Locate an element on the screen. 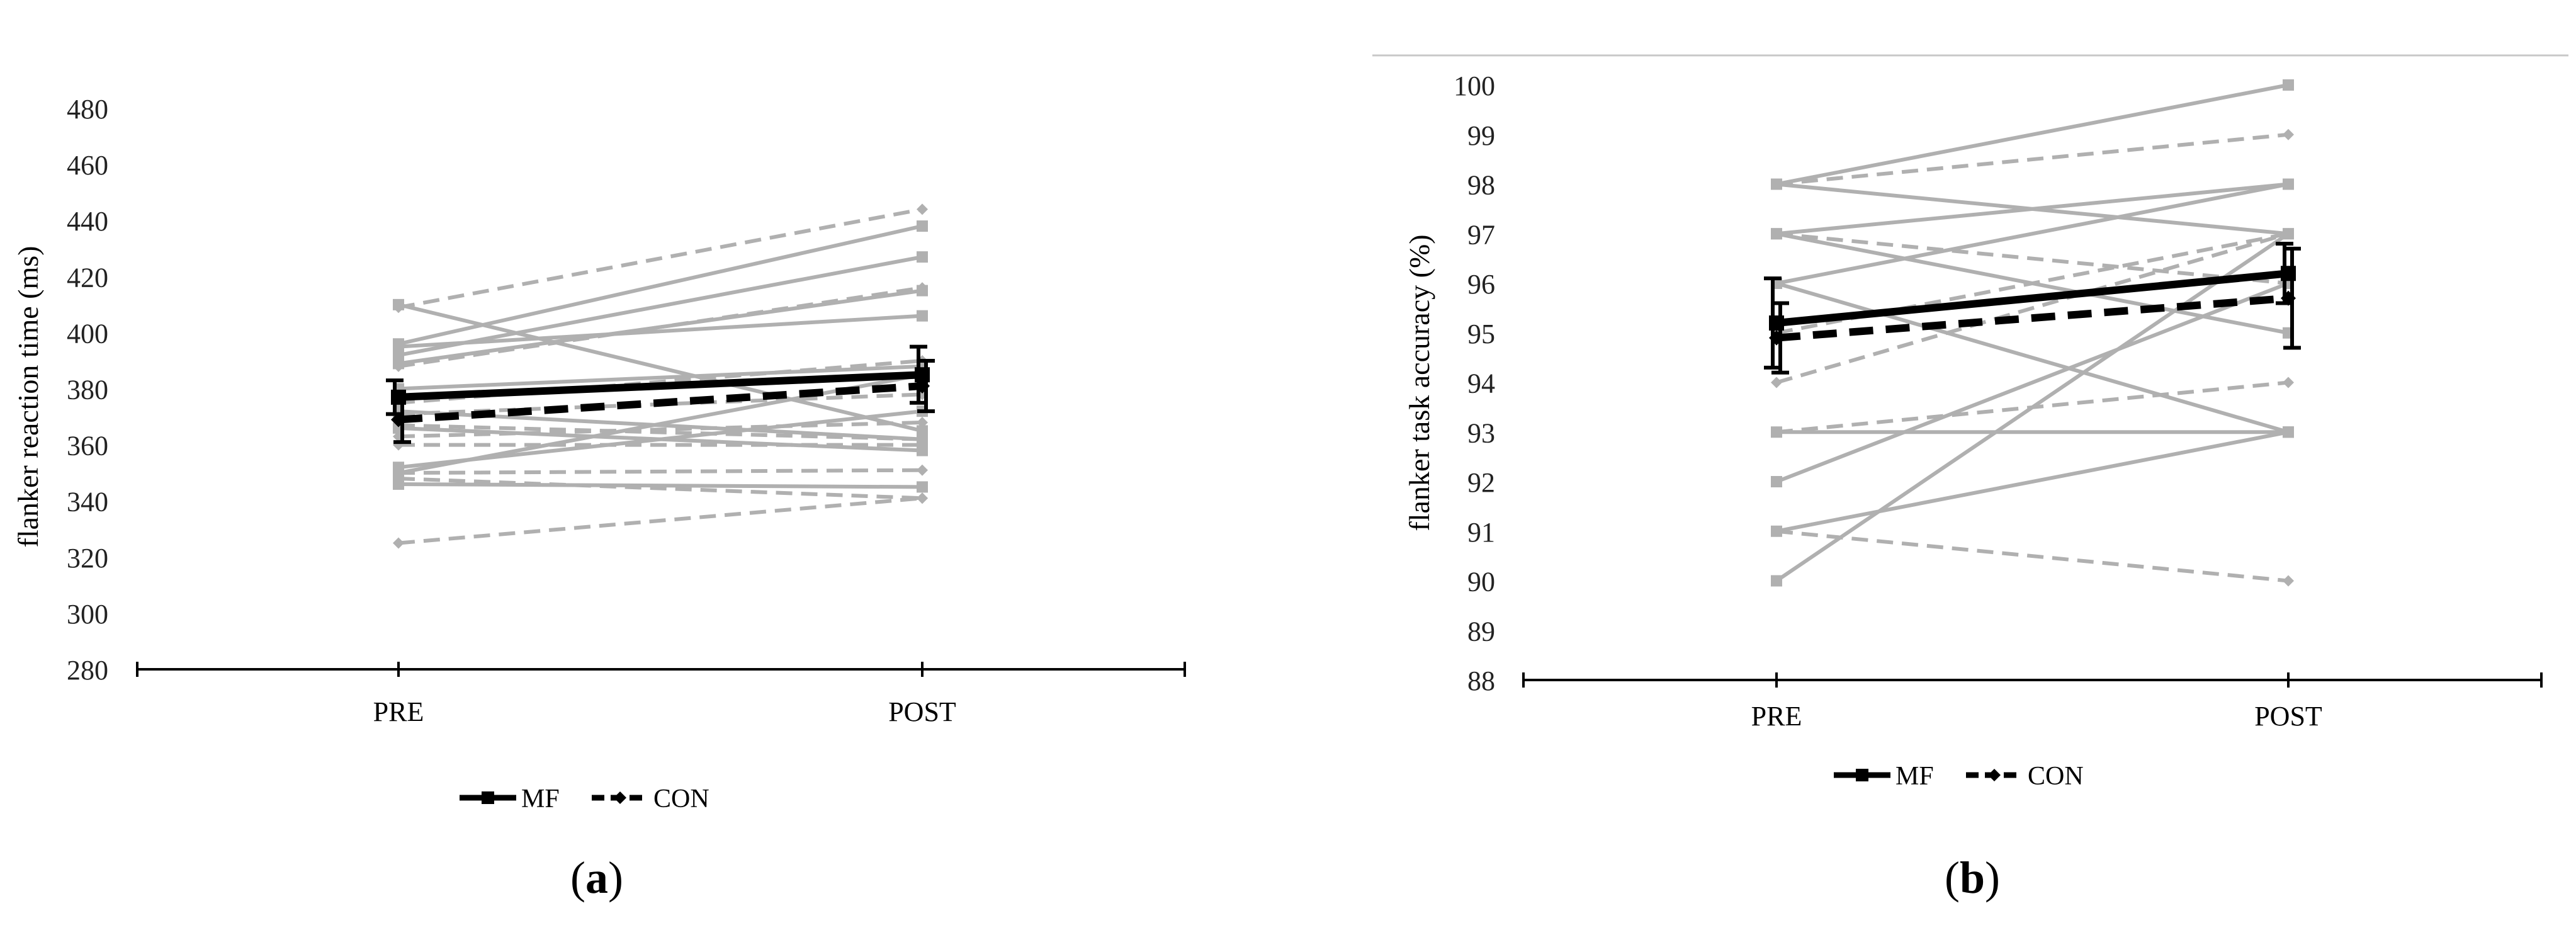  y-tick-label: 93 is located at coordinates (1481, 432).